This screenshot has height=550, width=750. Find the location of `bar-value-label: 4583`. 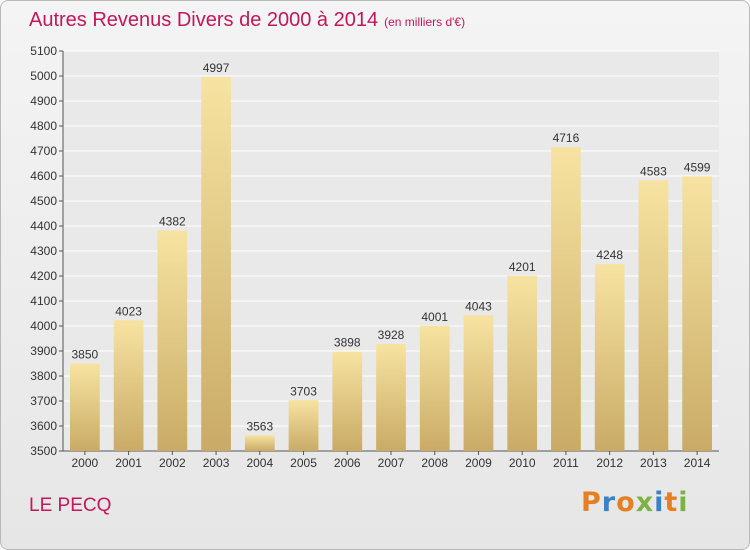

bar-value-label: 4583 is located at coordinates (653, 171).